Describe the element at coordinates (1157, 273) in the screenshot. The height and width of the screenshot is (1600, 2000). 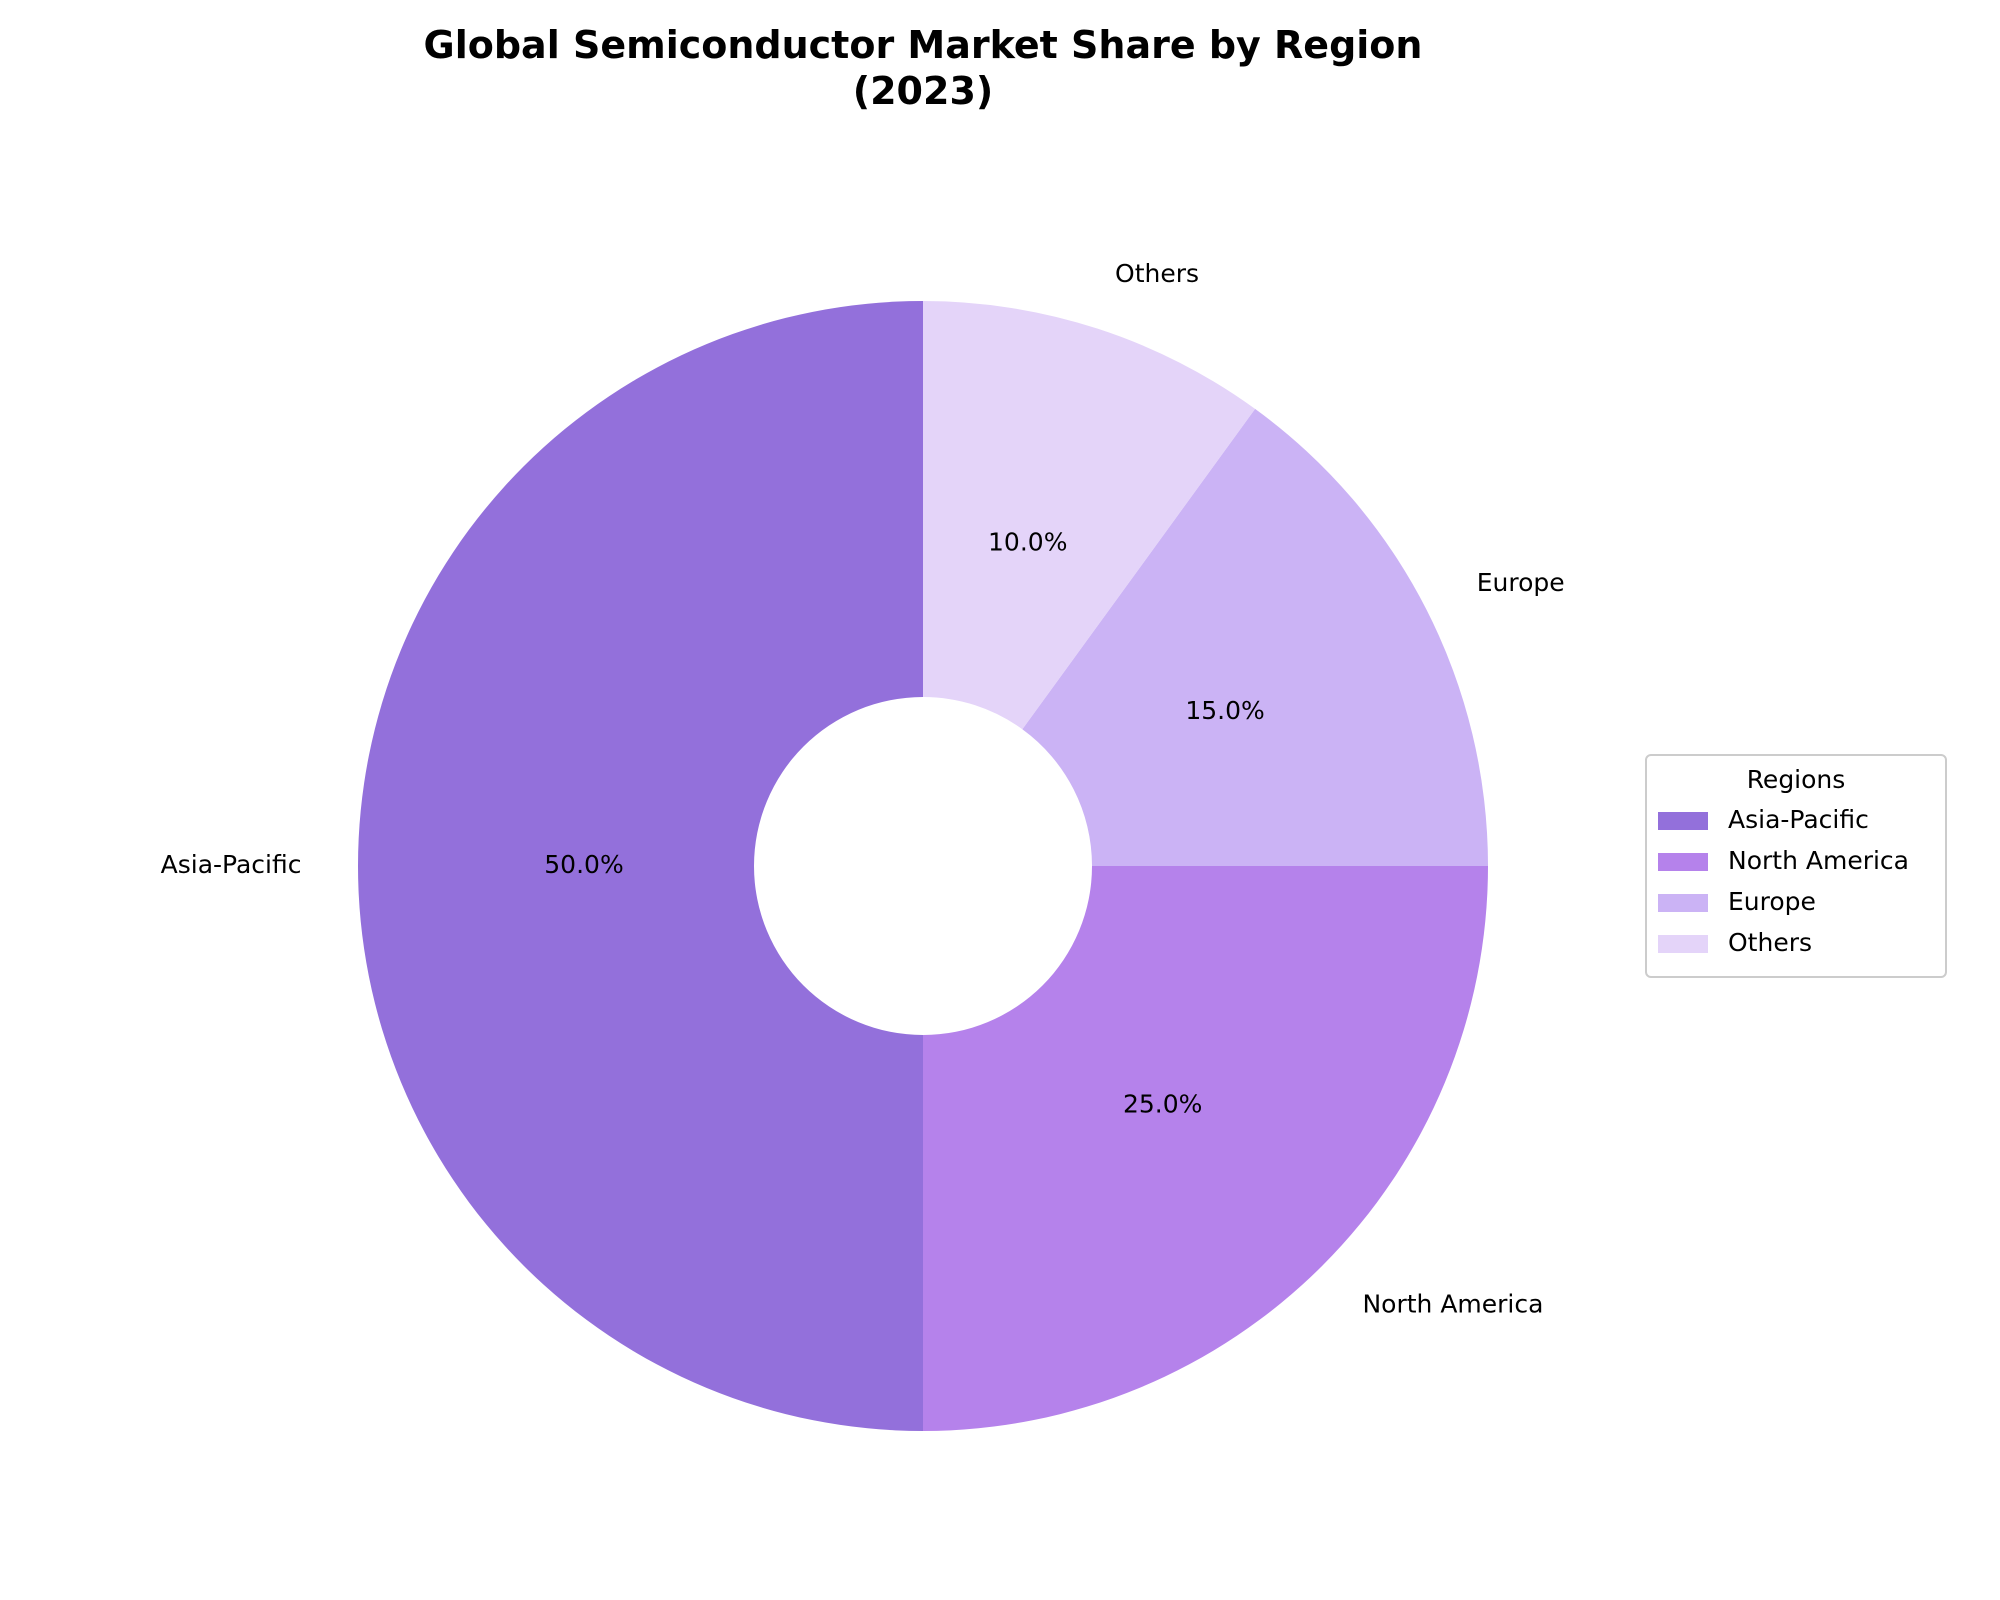
I see `slice-label: Others` at that location.